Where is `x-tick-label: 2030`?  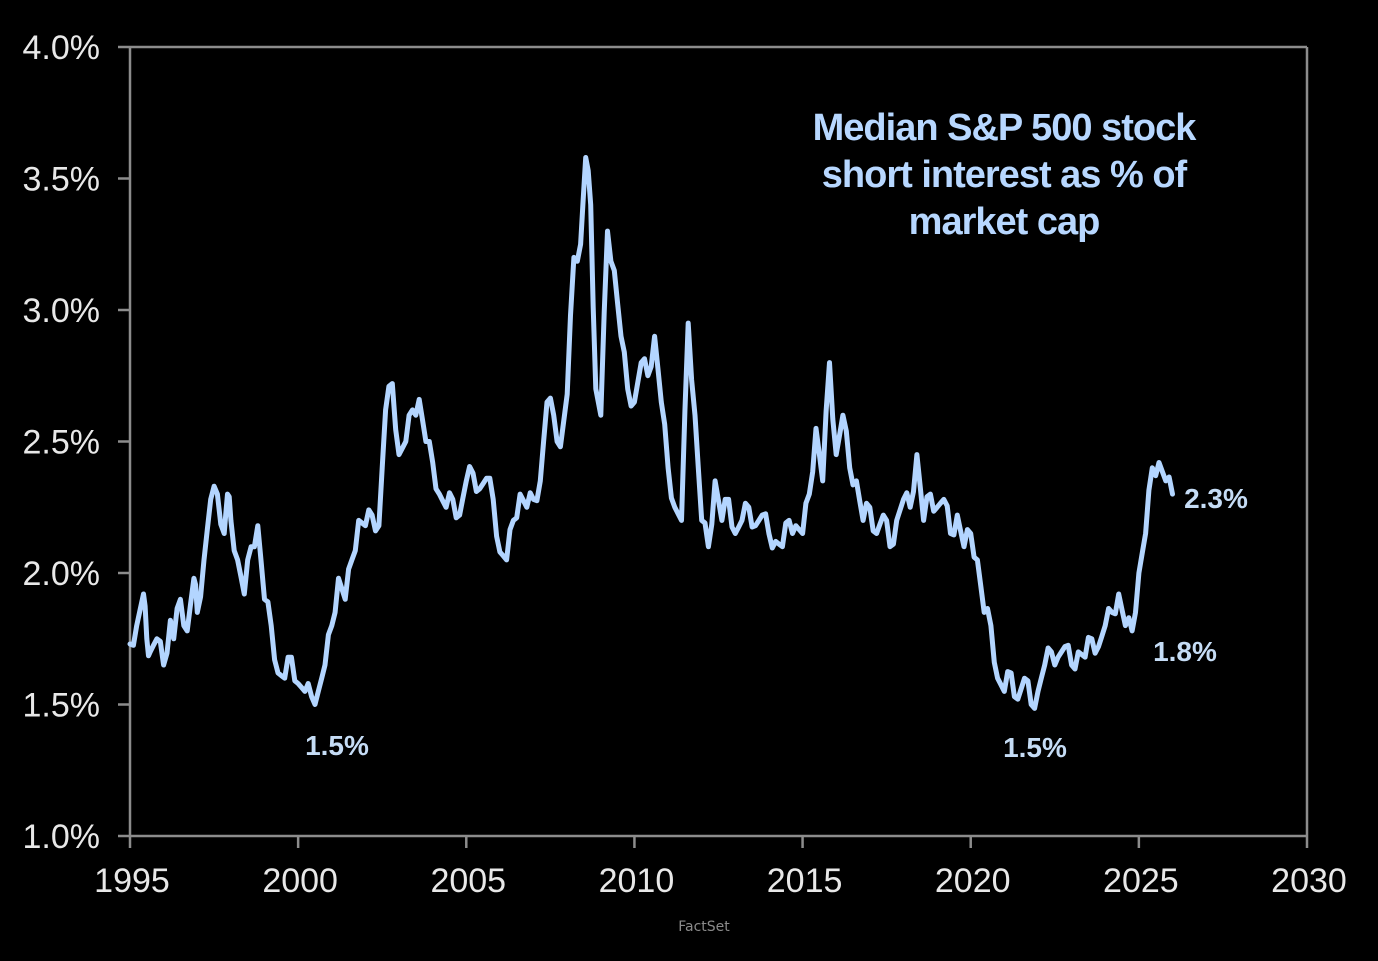
x-tick-label: 2030 is located at coordinates (1309, 881).